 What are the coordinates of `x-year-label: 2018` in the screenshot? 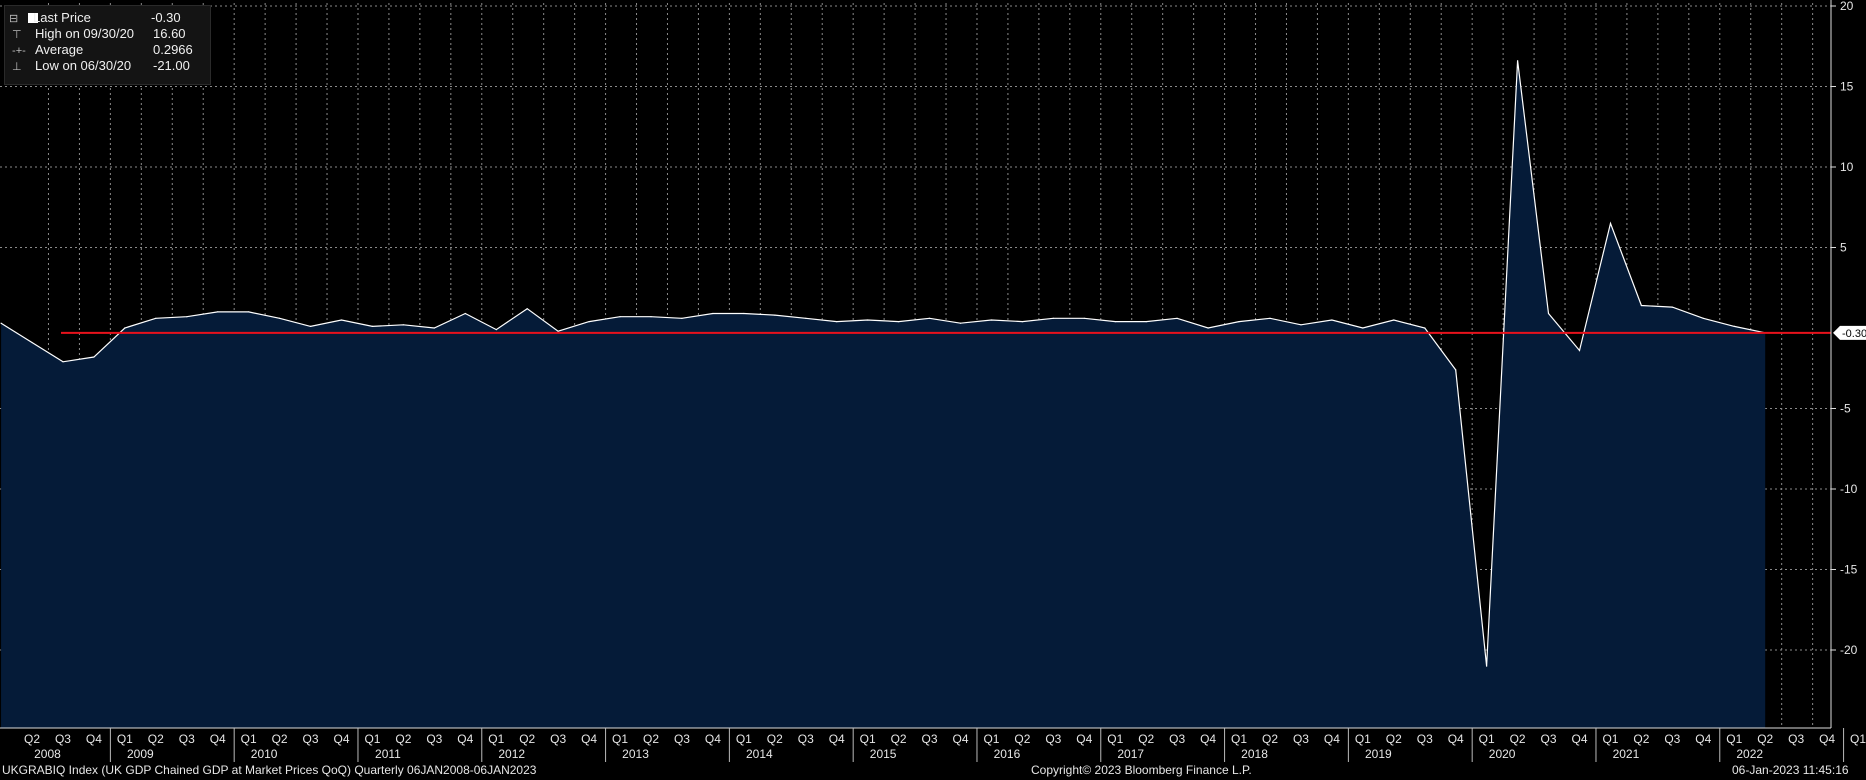 It's located at (1254, 754).